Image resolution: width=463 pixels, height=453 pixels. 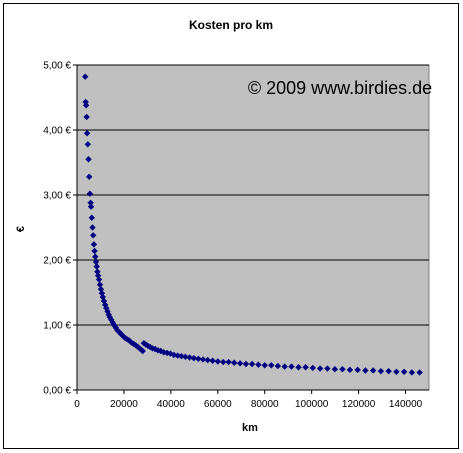 I want to click on chart-title: Kosten pro km, so click(x=231, y=25).